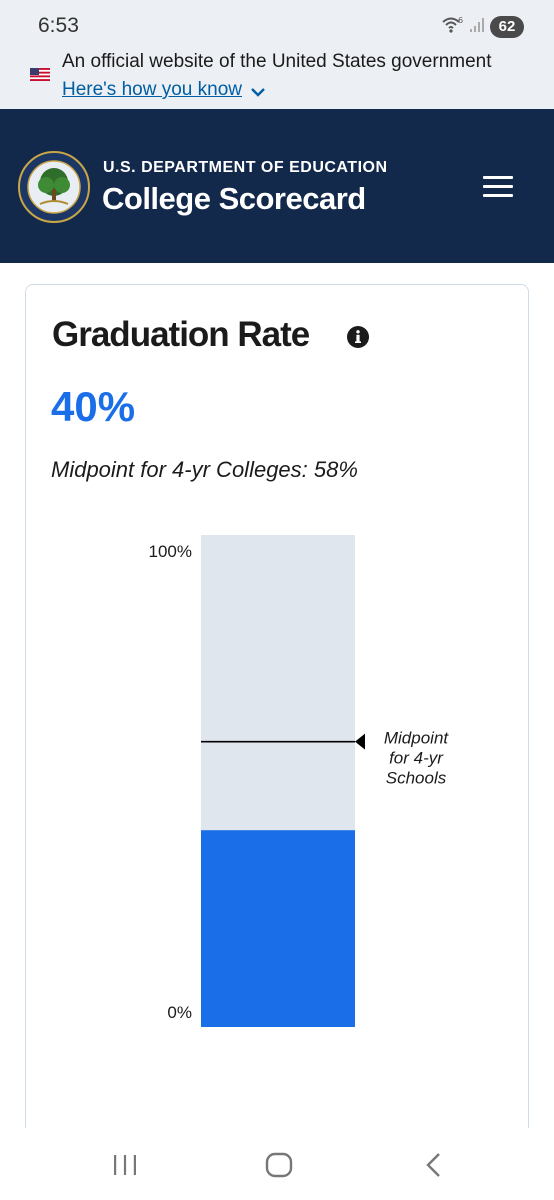 The width and height of the screenshot is (554, 1200). What do you see at coordinates (507, 27) in the screenshot?
I see `battery-indicator: 62` at bounding box center [507, 27].